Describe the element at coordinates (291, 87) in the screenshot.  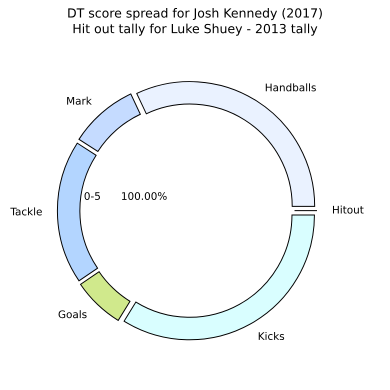
I see `slice-label: Handballs` at that location.